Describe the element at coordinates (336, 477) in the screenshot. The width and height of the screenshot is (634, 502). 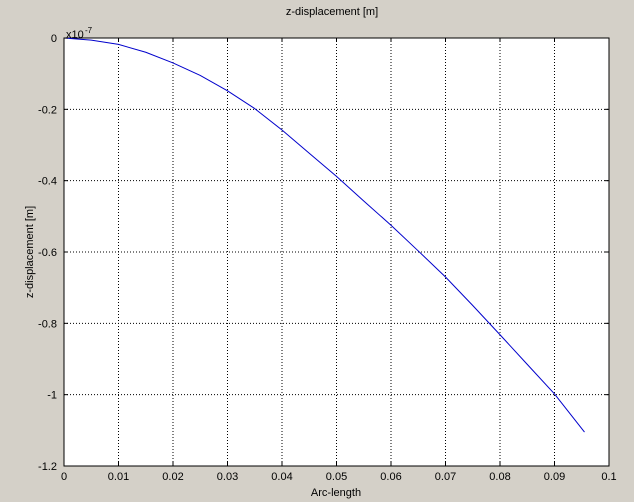
I see `x-tick-label: 0.05` at that location.